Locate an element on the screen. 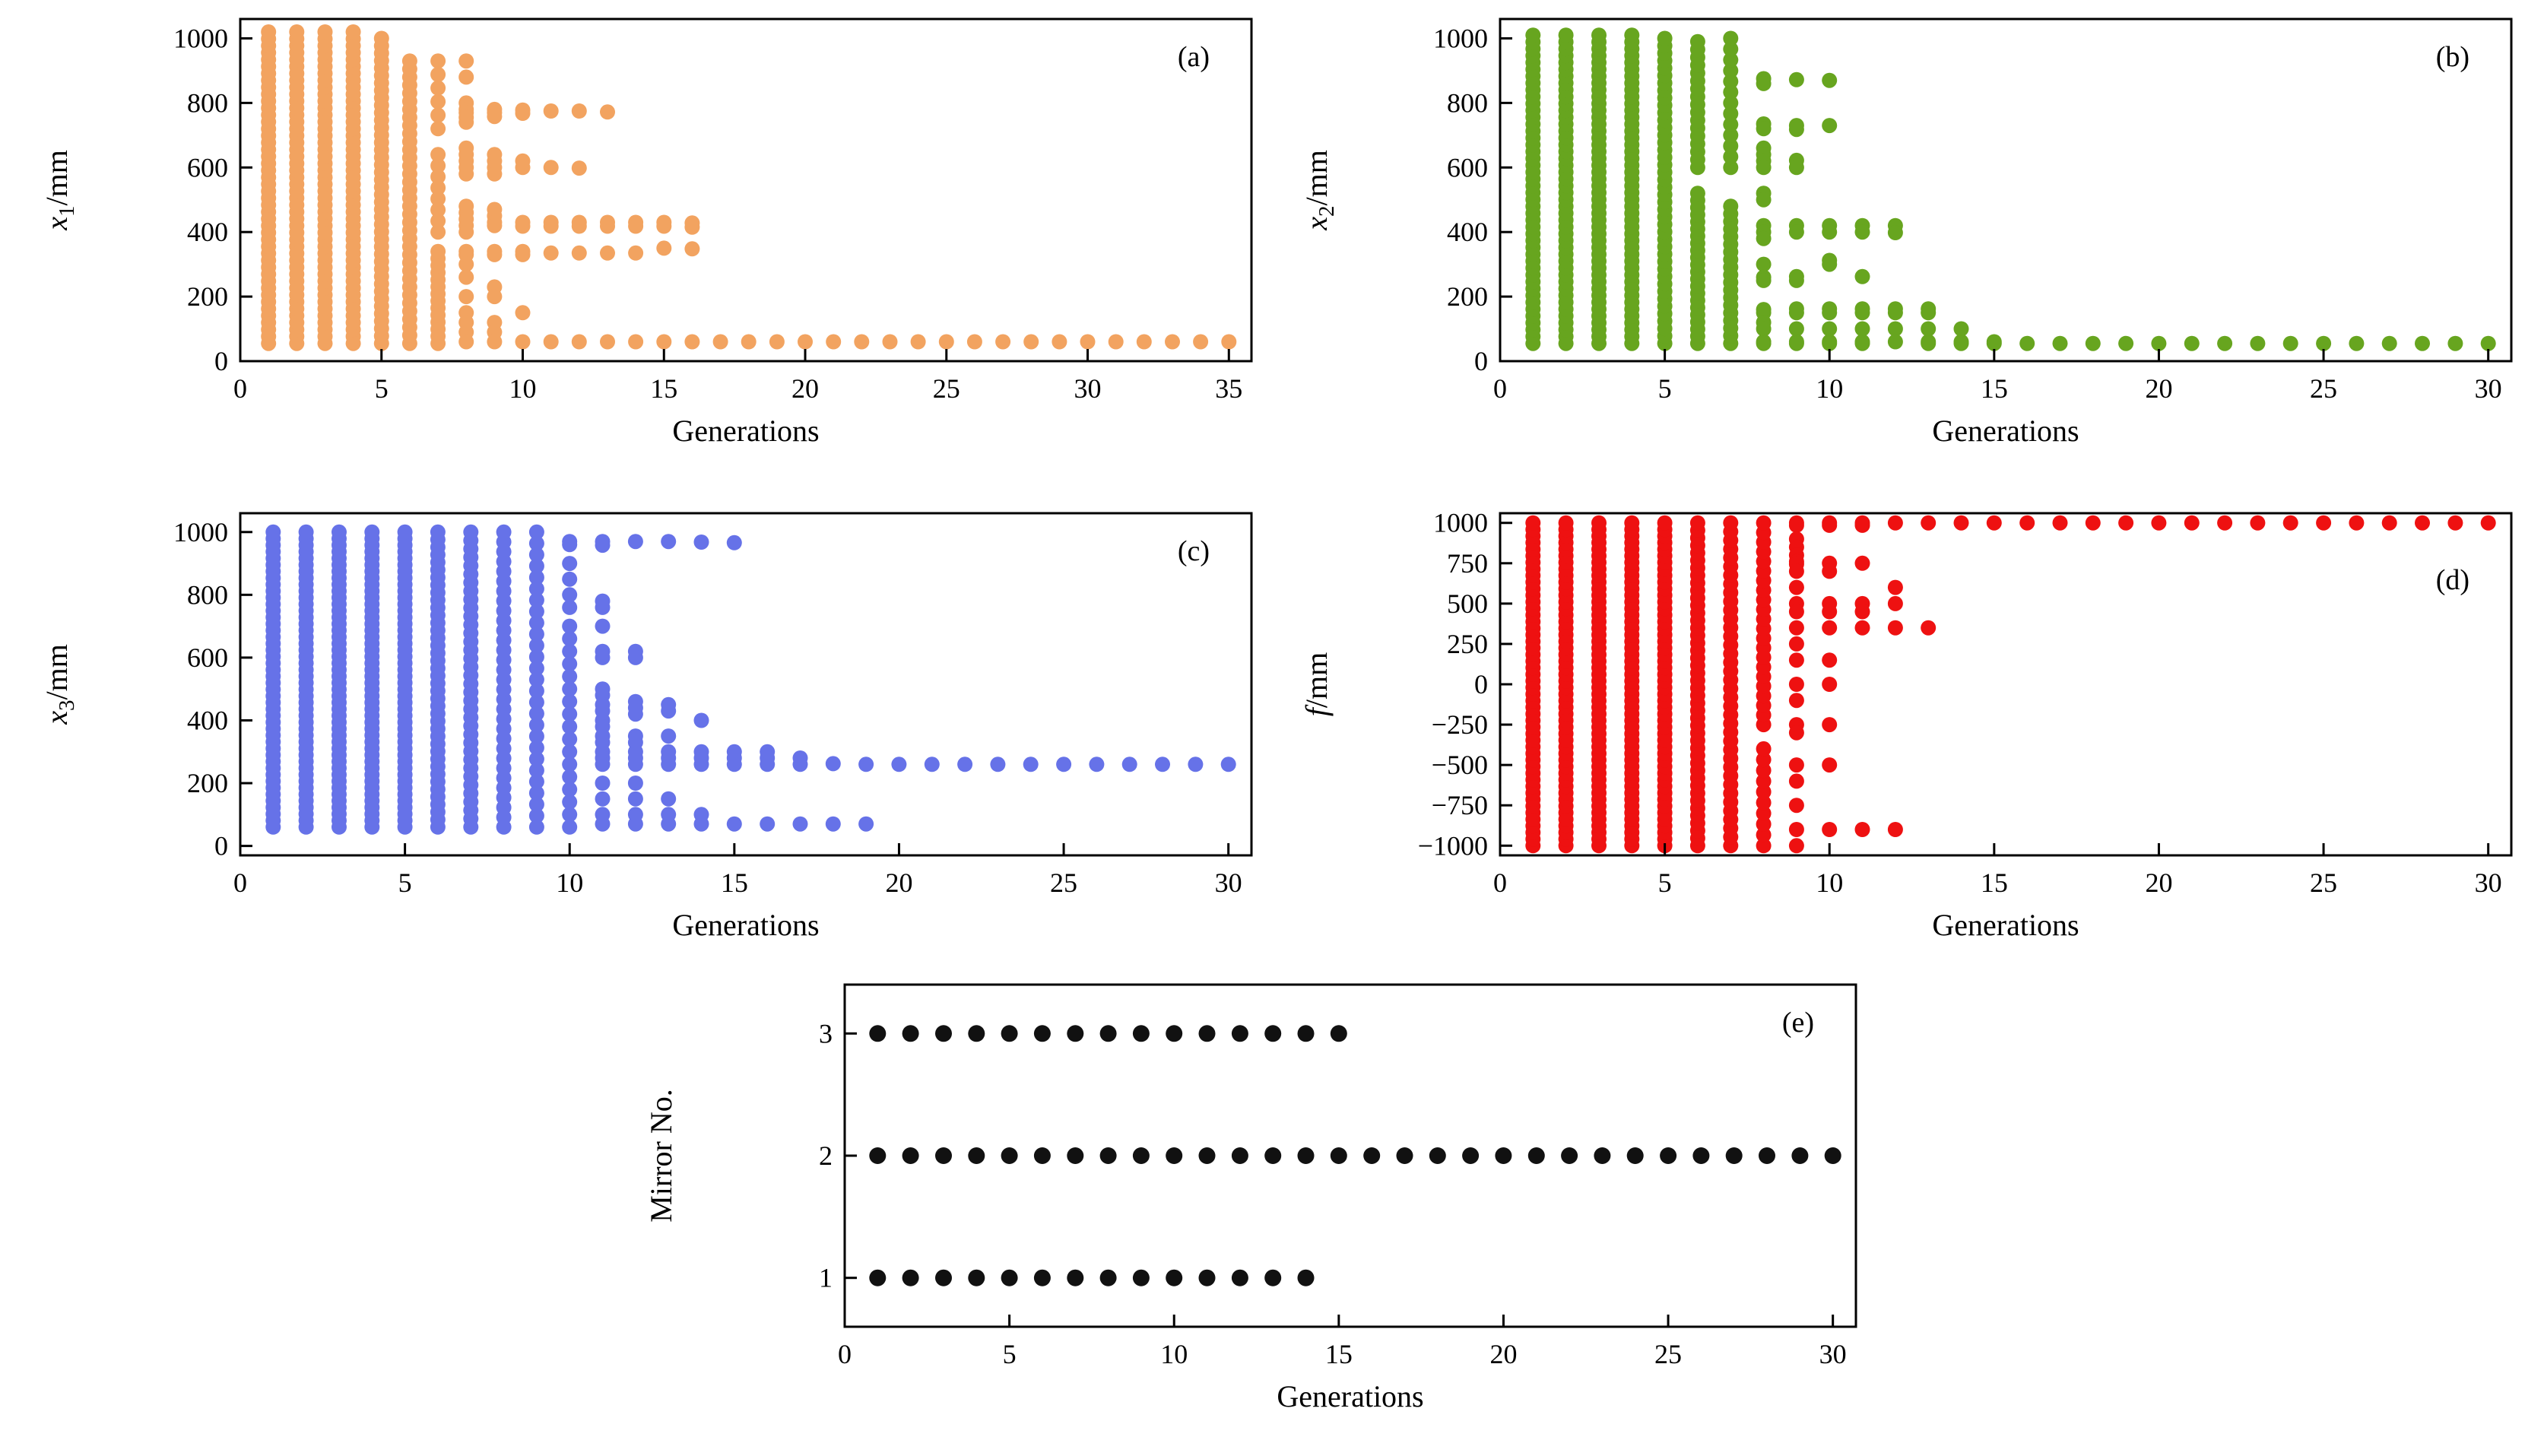 The height and width of the screenshot is (1456, 2544). y-tick-label: 2 is located at coordinates (826, 1155).